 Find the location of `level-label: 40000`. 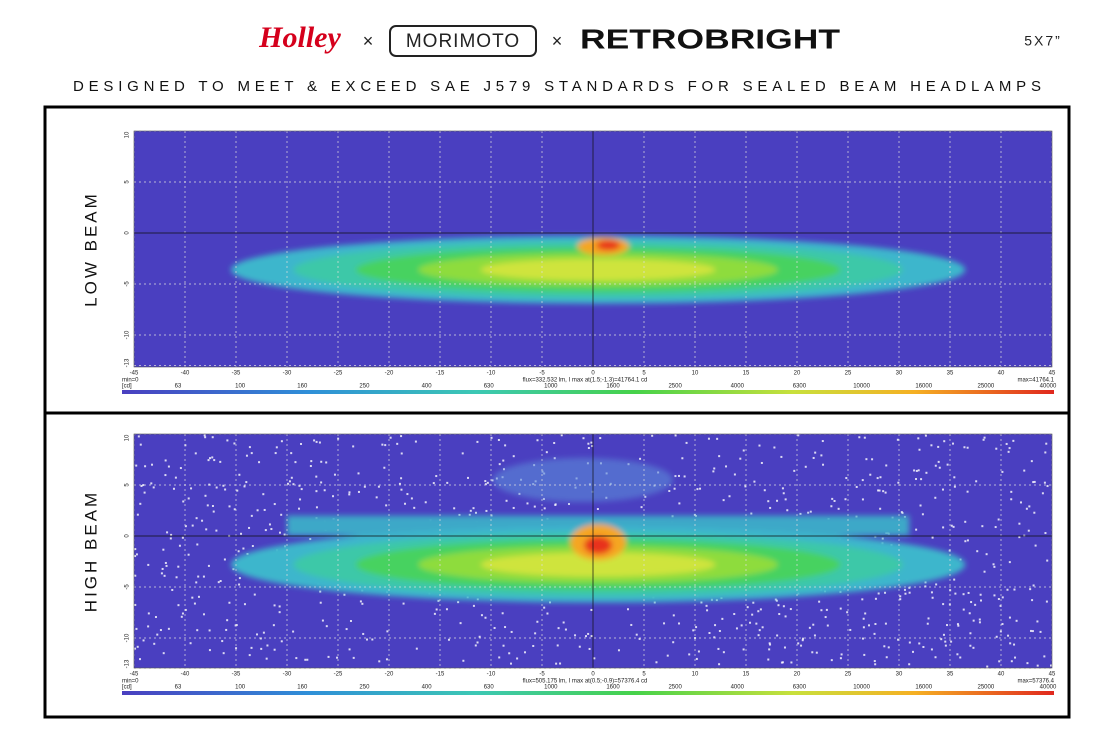

level-label: 40000 is located at coordinates (1048, 387).